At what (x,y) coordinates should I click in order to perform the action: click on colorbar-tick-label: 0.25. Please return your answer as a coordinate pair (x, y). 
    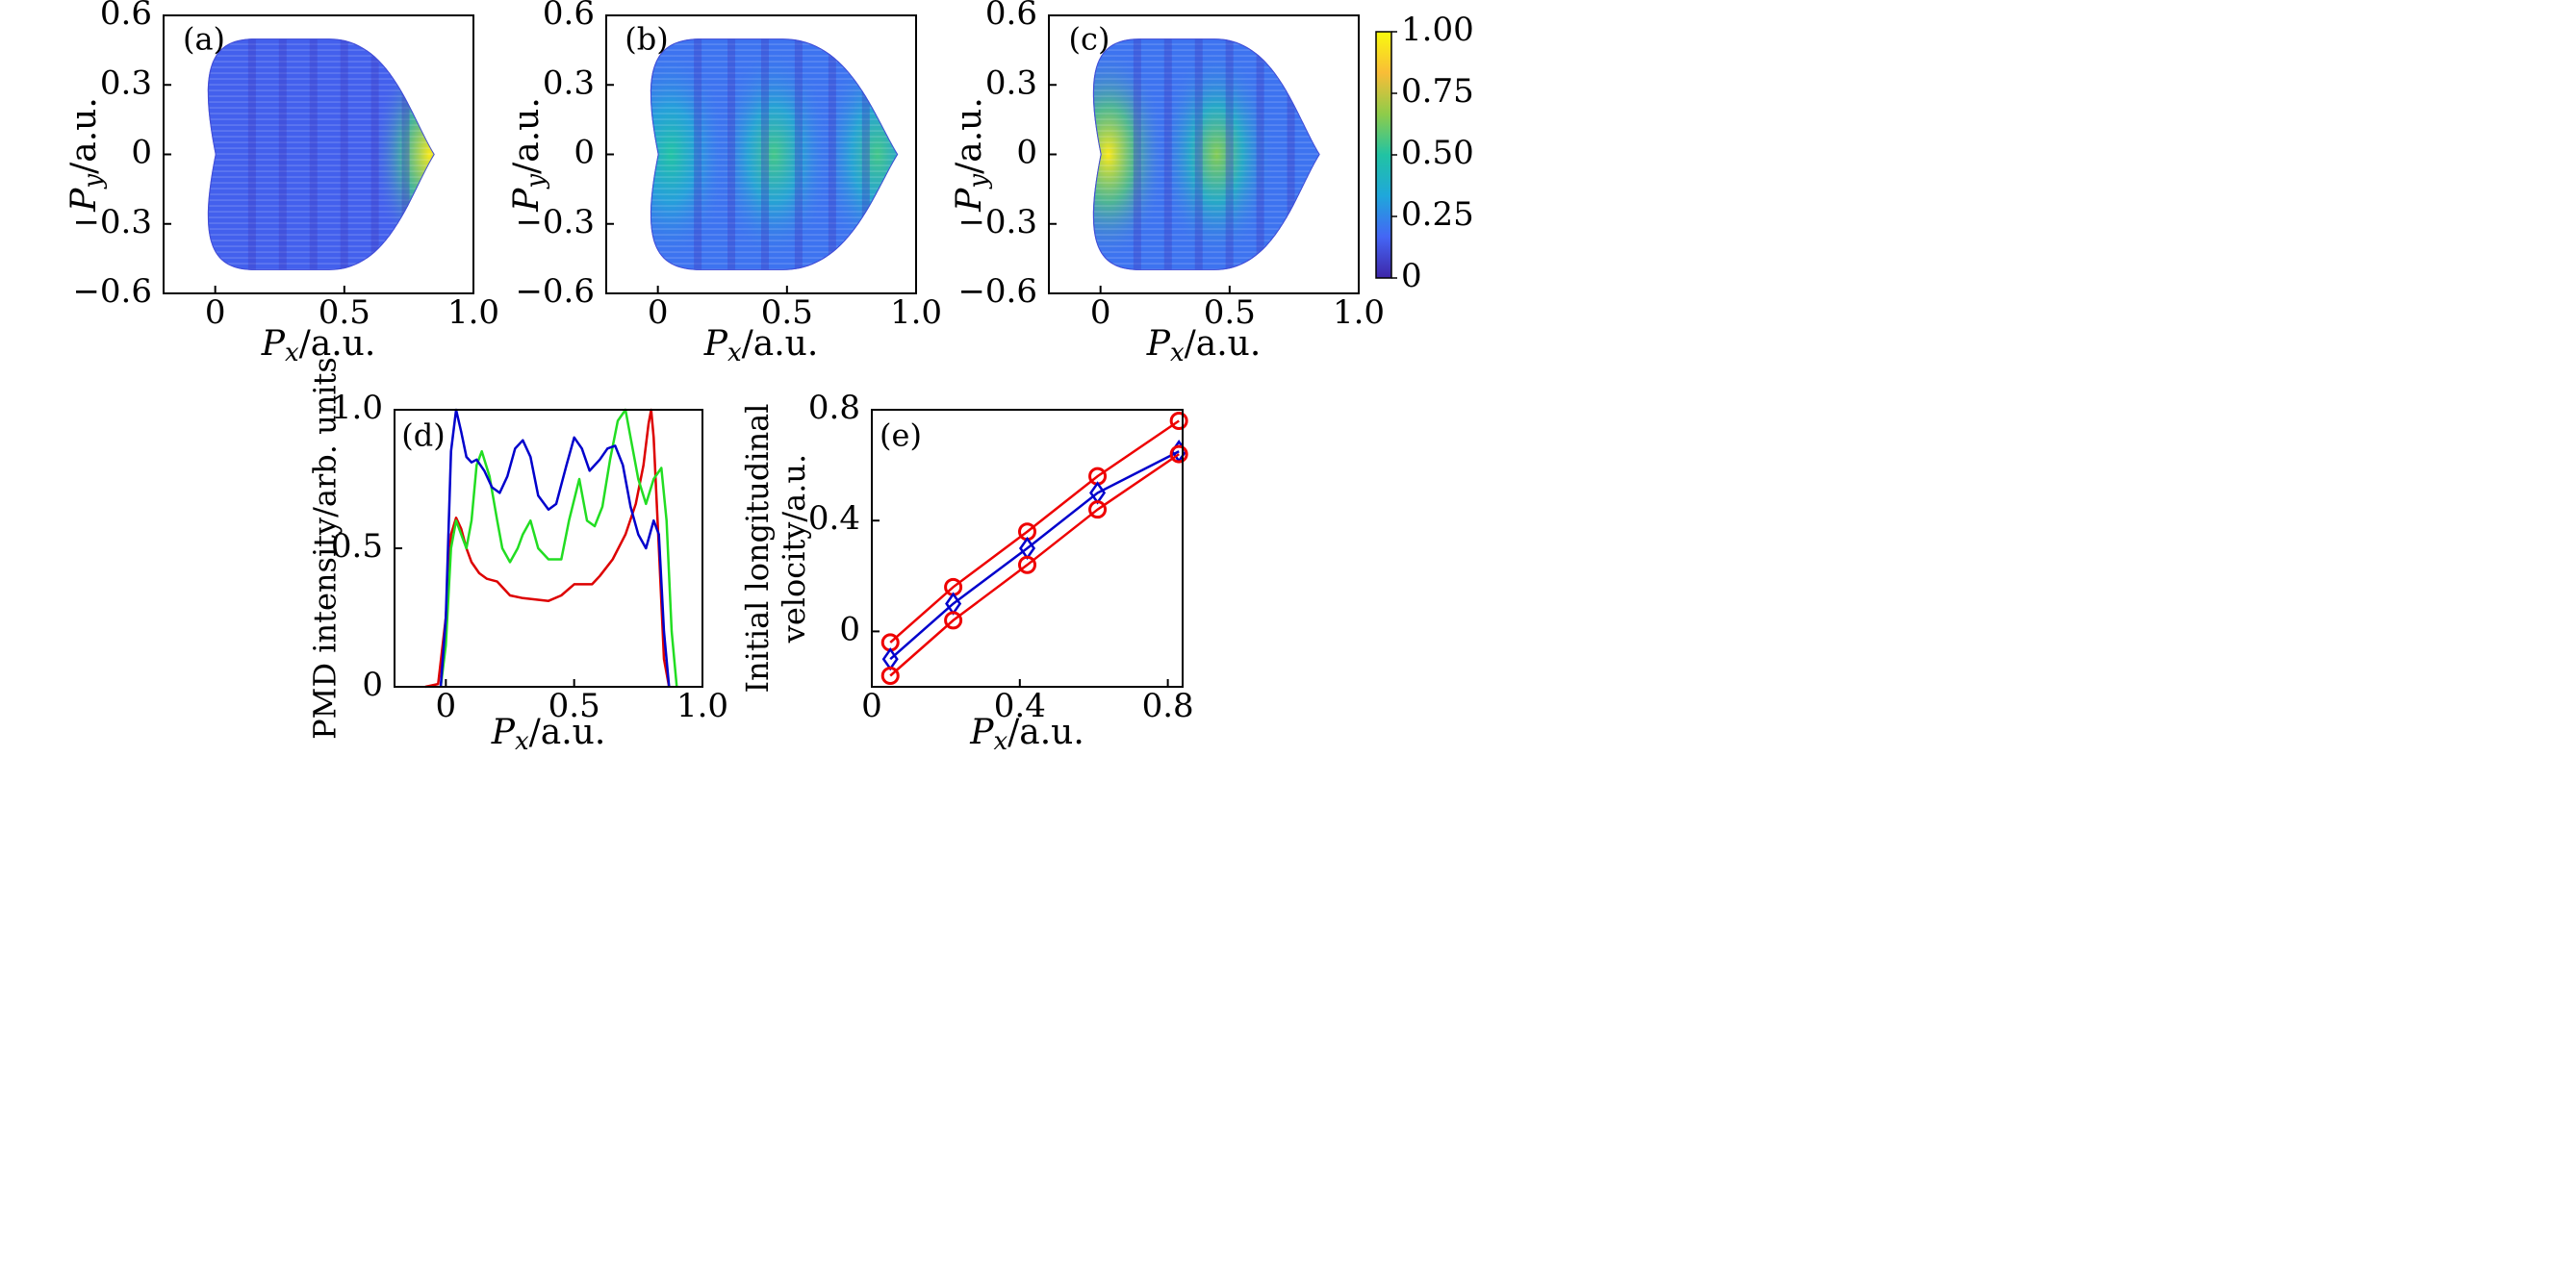
    Looking at the image, I should click on (1437, 214).